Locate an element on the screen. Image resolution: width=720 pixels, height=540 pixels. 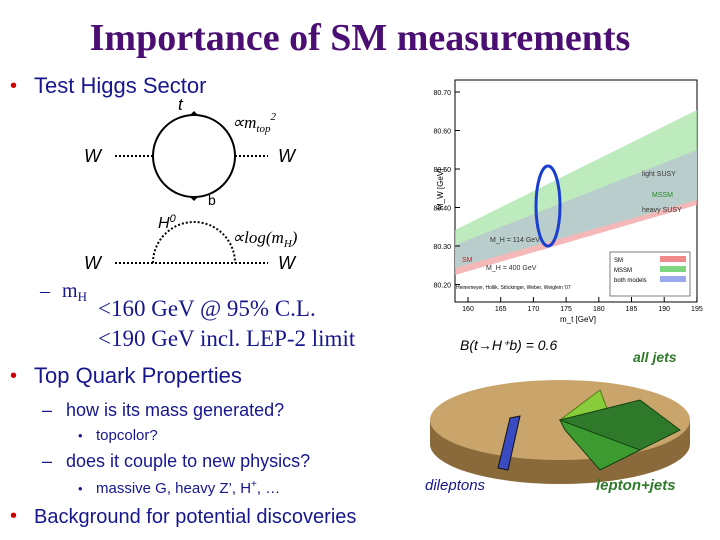
plot-label: M_H = 114 GeV is located at coordinates (515, 240).